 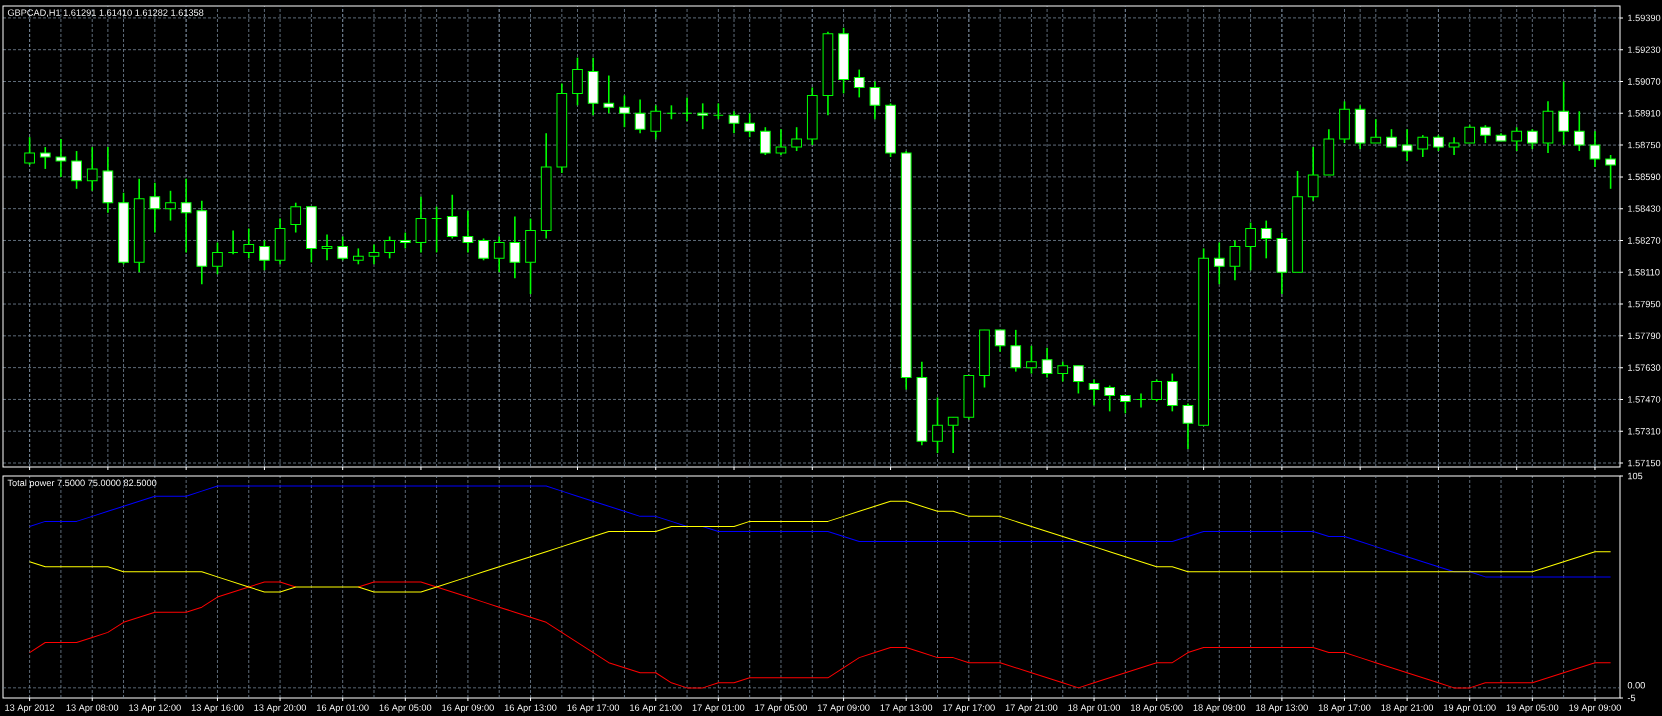 What do you see at coordinates (593, 708) in the screenshot?
I see `x-tick-label: 16 Apr 17:00` at bounding box center [593, 708].